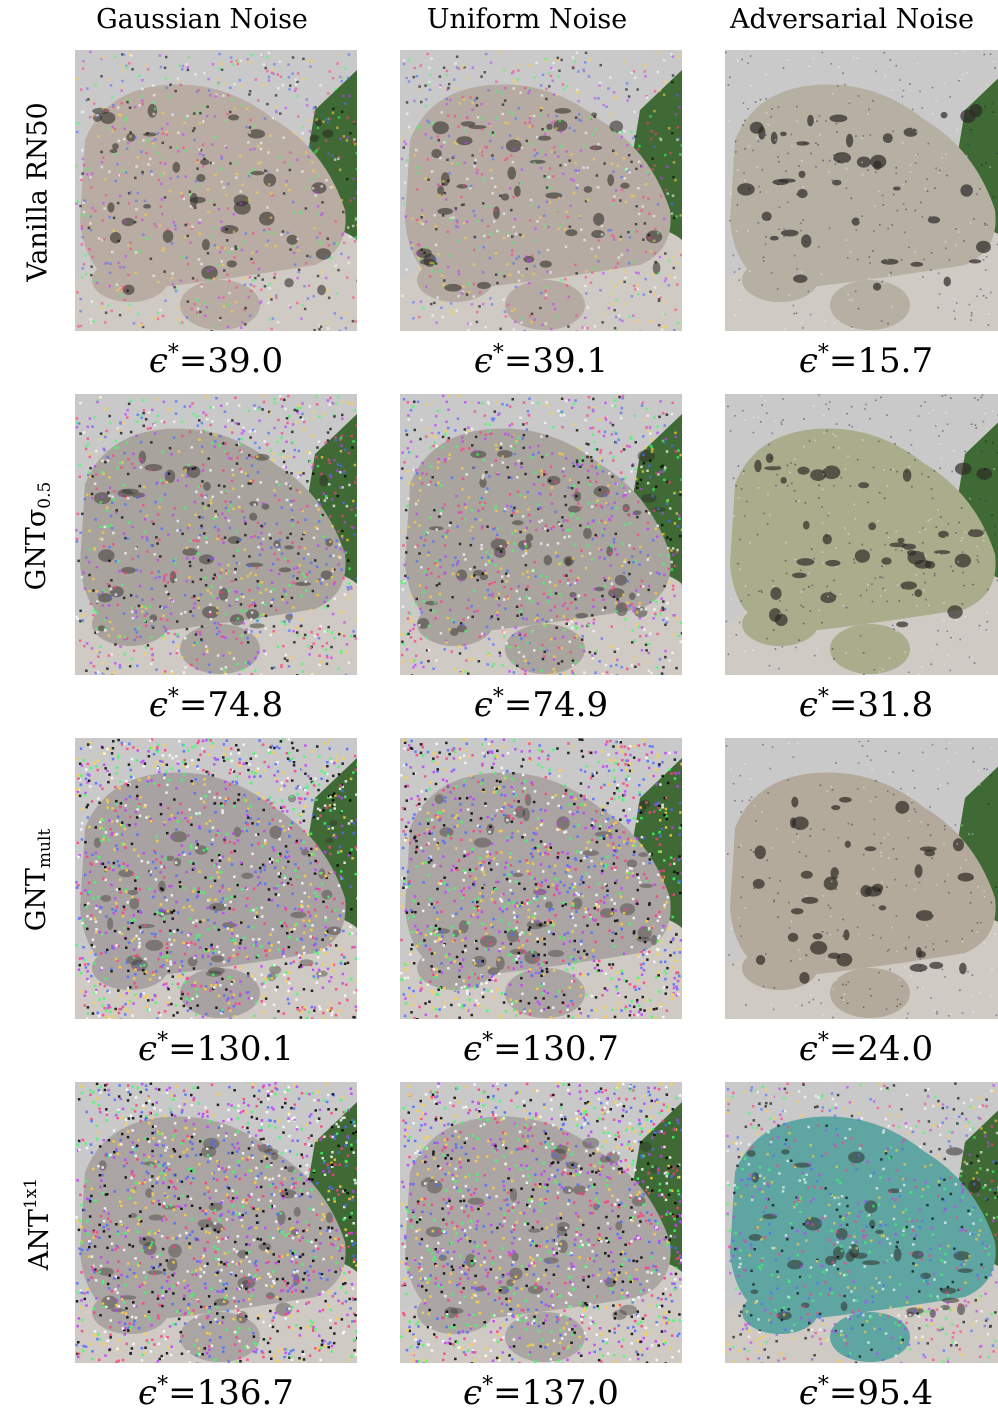 This screenshot has height=1413, width=998. I want to click on noisy-image-r1-c2, so click(541, 190).